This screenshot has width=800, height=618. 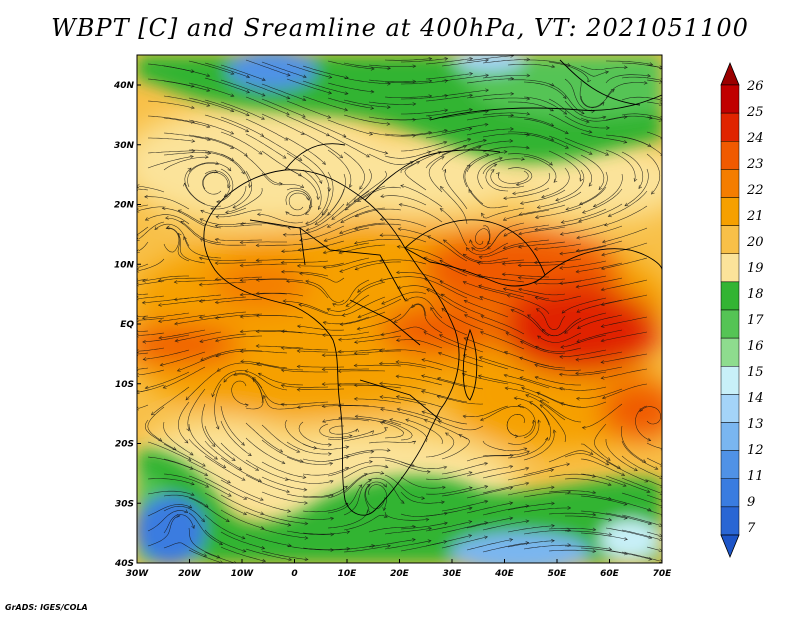 I want to click on lat-tick-label: 20S, so click(x=124, y=445).